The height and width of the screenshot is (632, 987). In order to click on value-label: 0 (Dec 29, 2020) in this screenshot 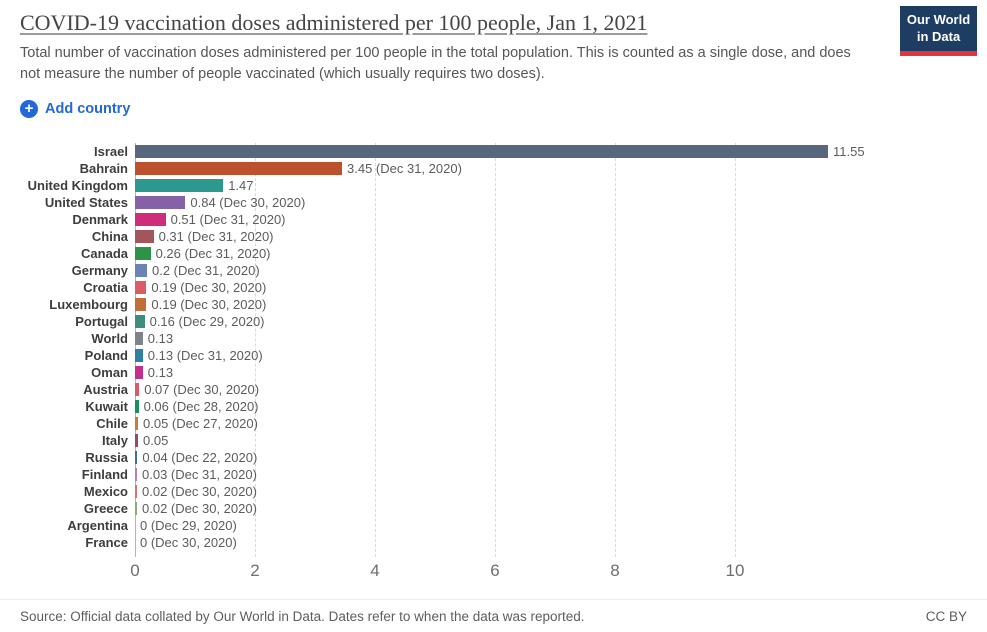, I will do `click(188, 526)`.